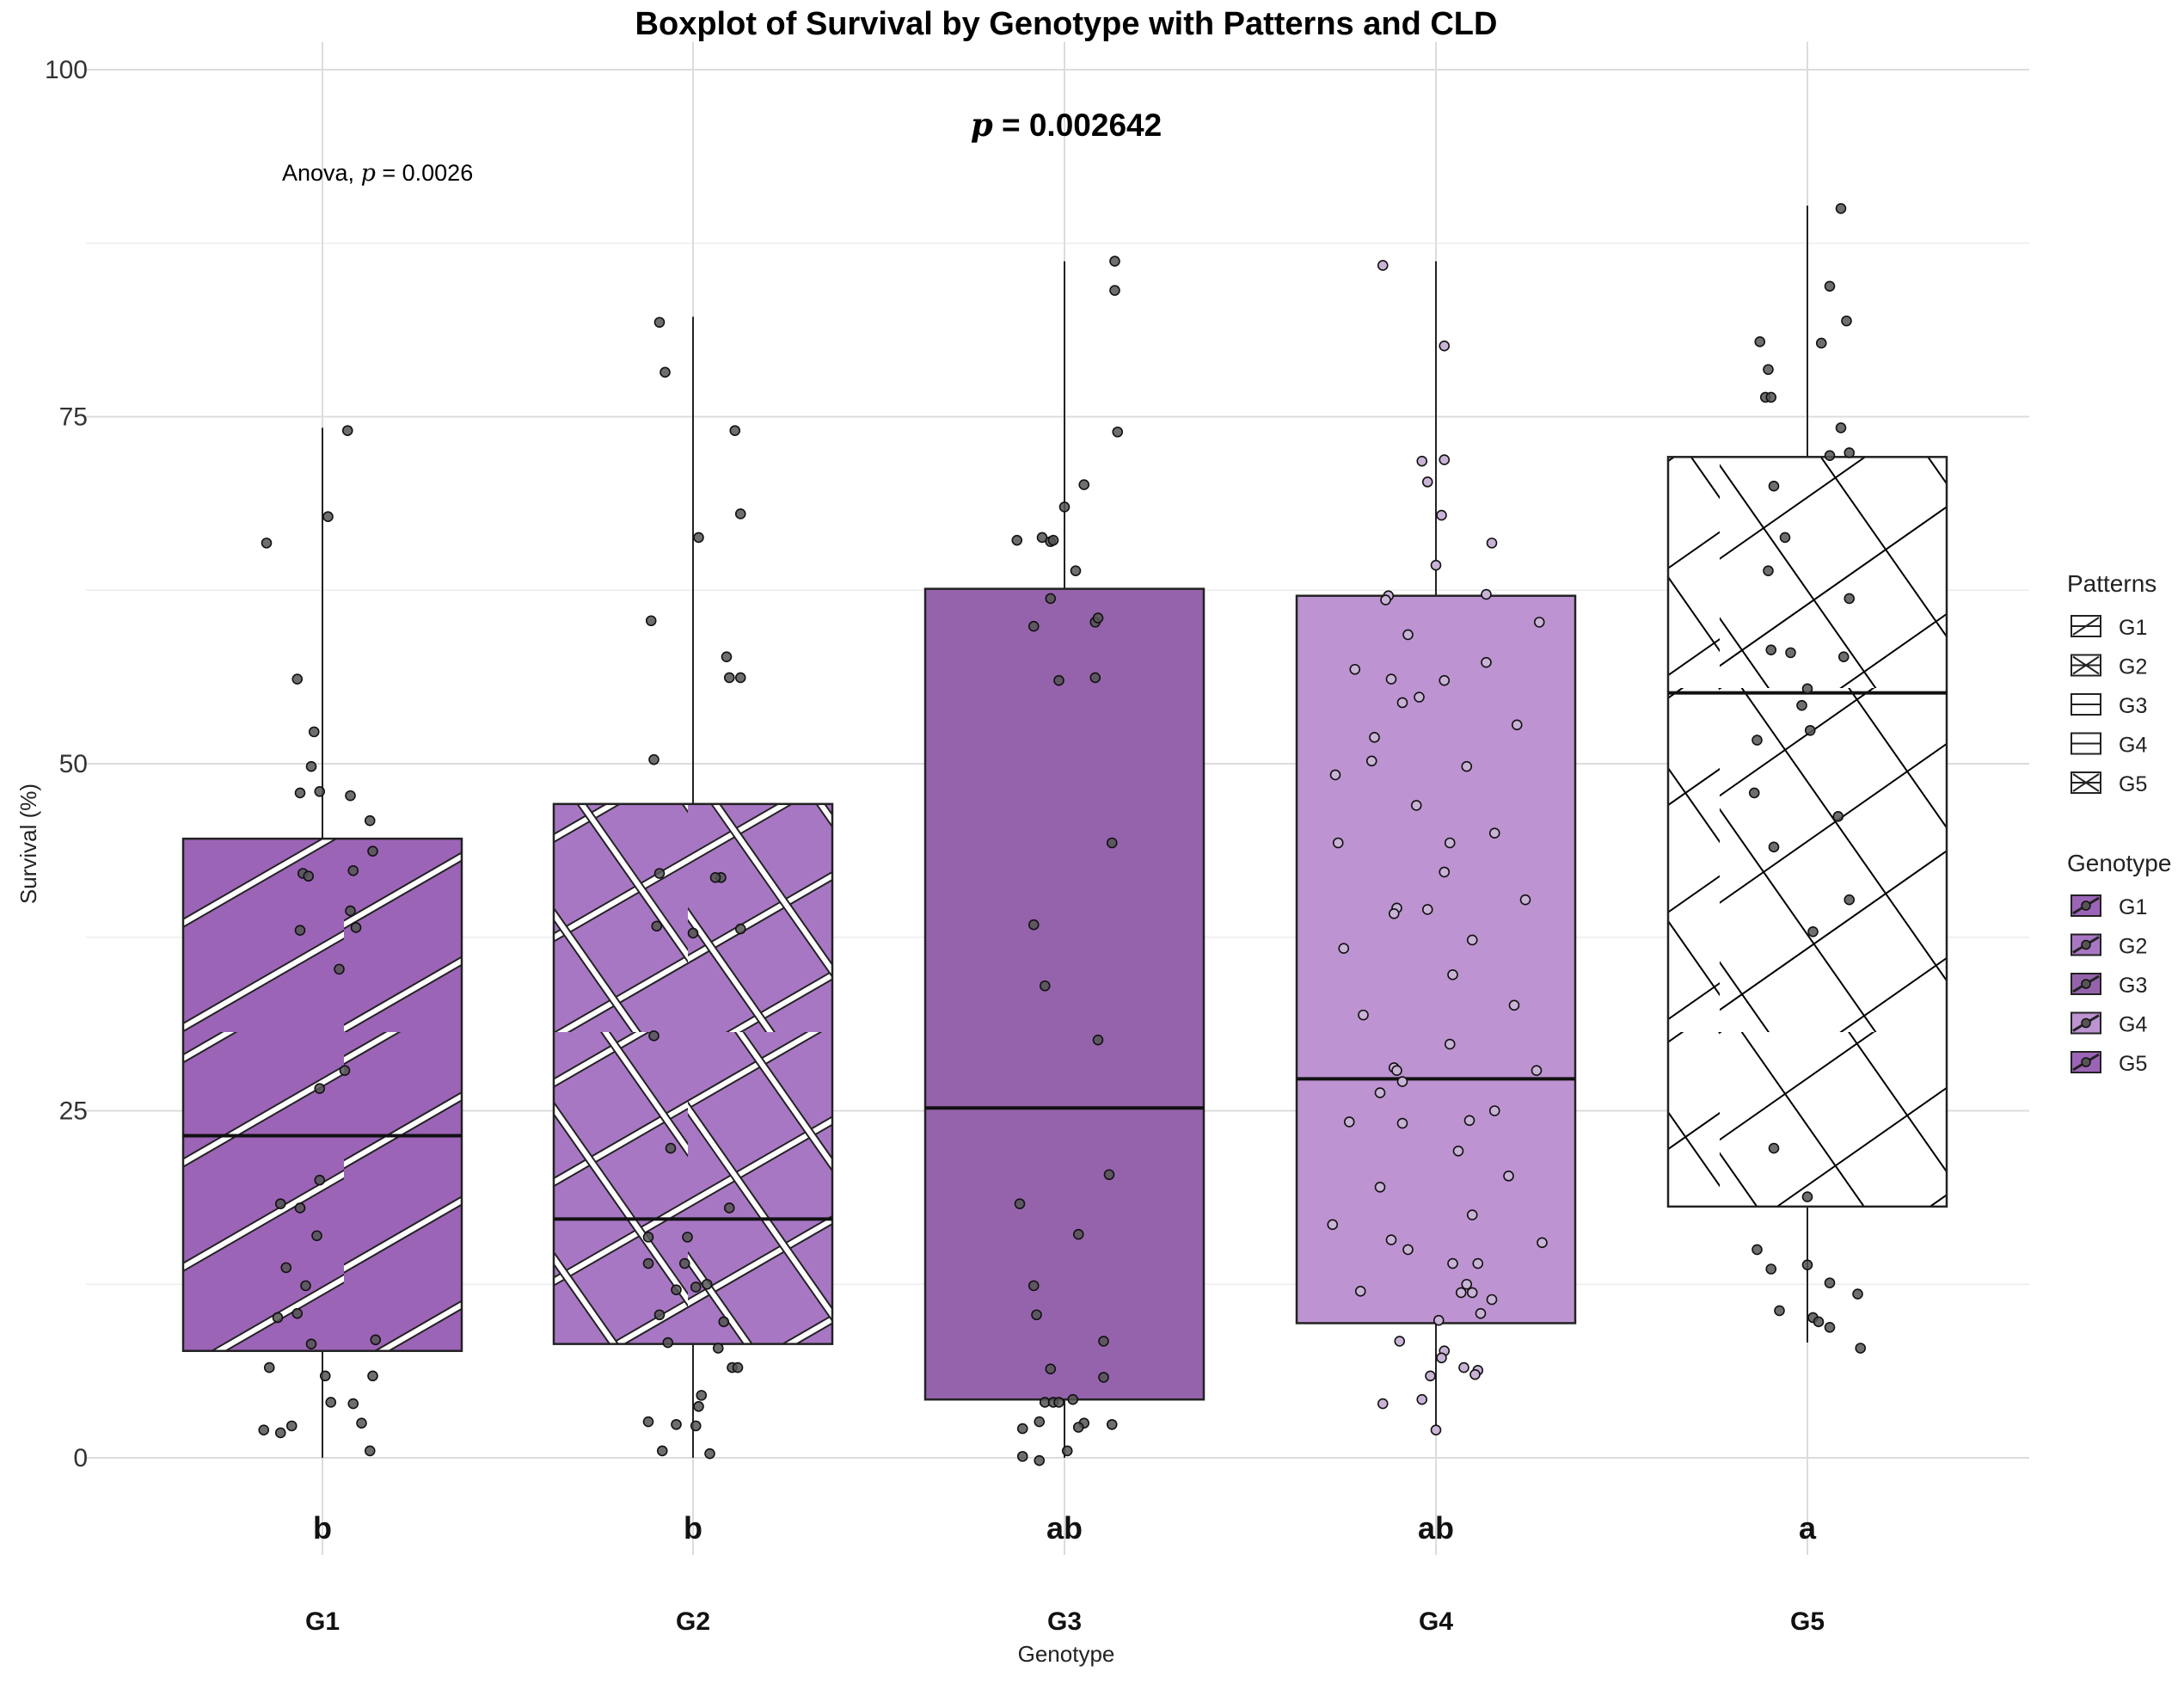  I want to click on legend-genotype-item-G1: G1, so click(2109, 906).